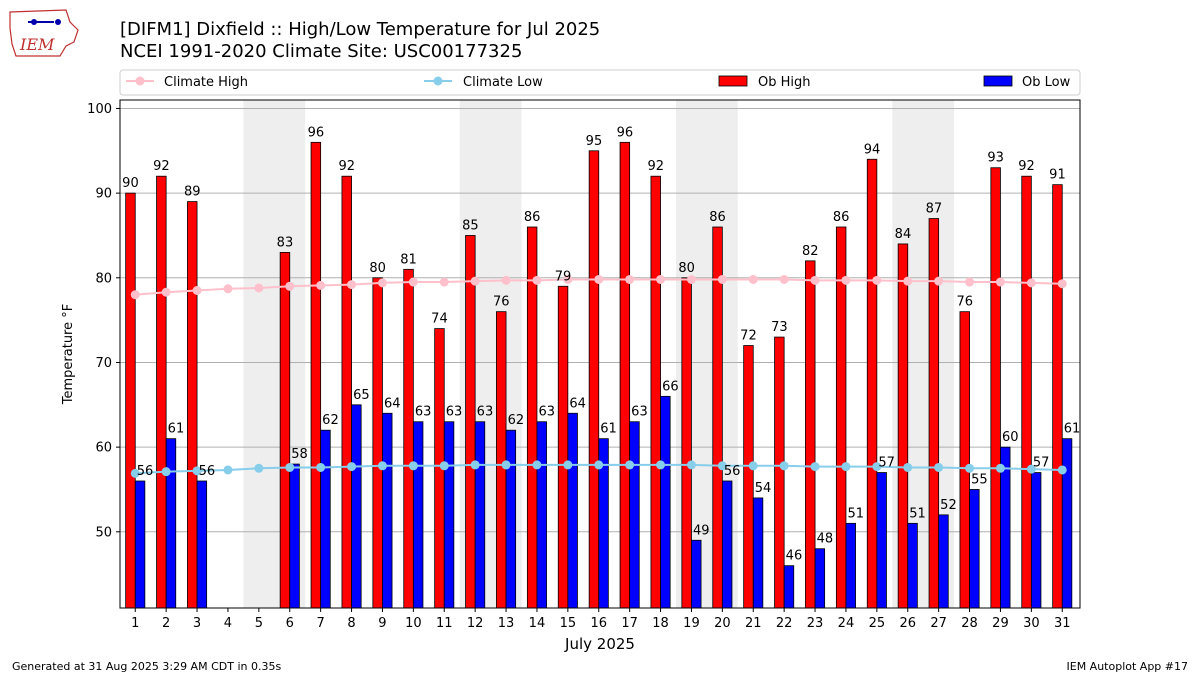 This screenshot has height=675, width=1200. I want to click on label-ob-high: 79, so click(563, 276).